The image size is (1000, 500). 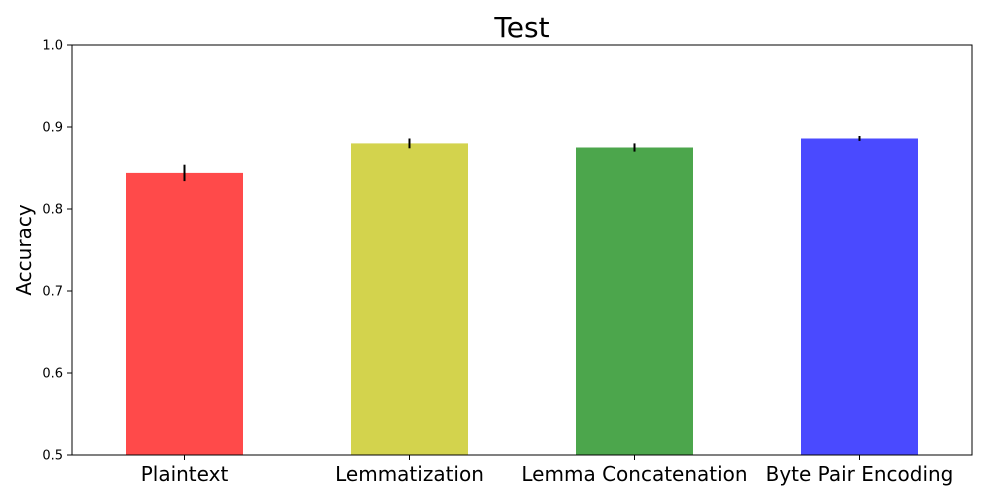 What do you see at coordinates (52, 292) in the screenshot?
I see `y-tick-label-2: 0.7` at bounding box center [52, 292].